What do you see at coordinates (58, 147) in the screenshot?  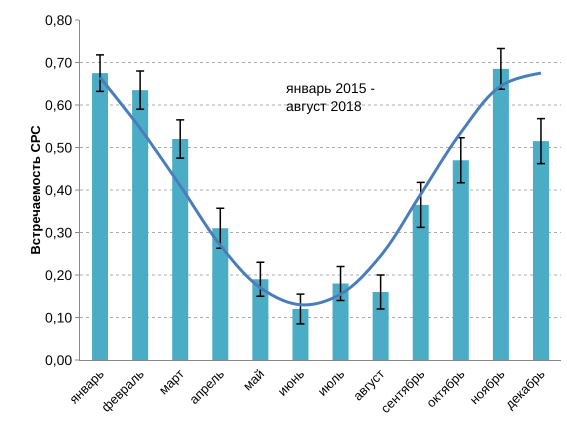 I see `y-tick-label: 0,50` at bounding box center [58, 147].